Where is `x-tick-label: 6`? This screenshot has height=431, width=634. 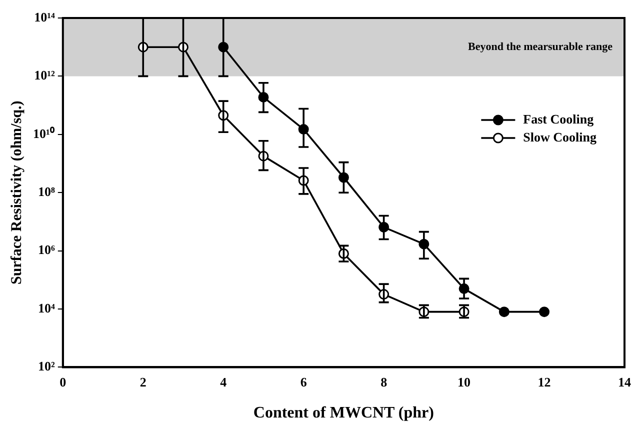
x-tick-label: 6 is located at coordinates (304, 382).